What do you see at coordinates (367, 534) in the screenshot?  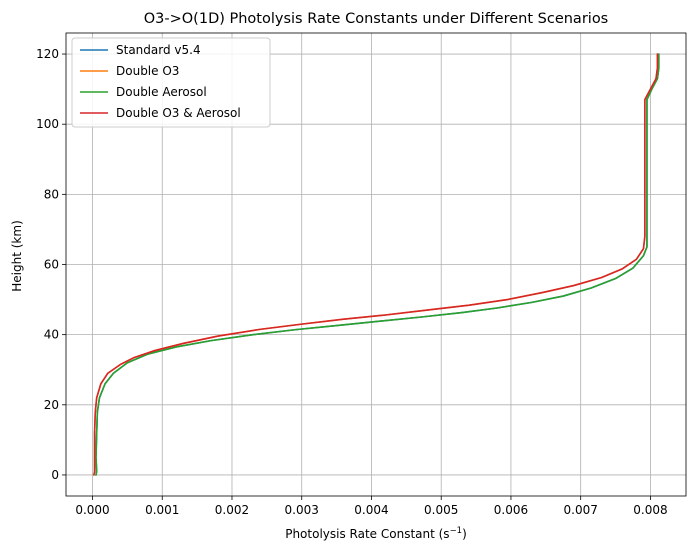 I see `x-axis-label-main: Photolysis Rate Constant (s` at bounding box center [367, 534].